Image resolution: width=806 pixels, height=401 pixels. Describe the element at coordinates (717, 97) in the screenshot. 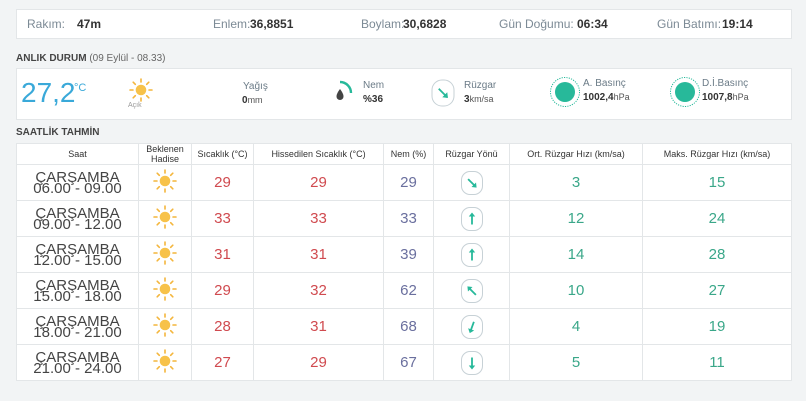

I see `sea-level-pressure-number: 1007,8` at that location.